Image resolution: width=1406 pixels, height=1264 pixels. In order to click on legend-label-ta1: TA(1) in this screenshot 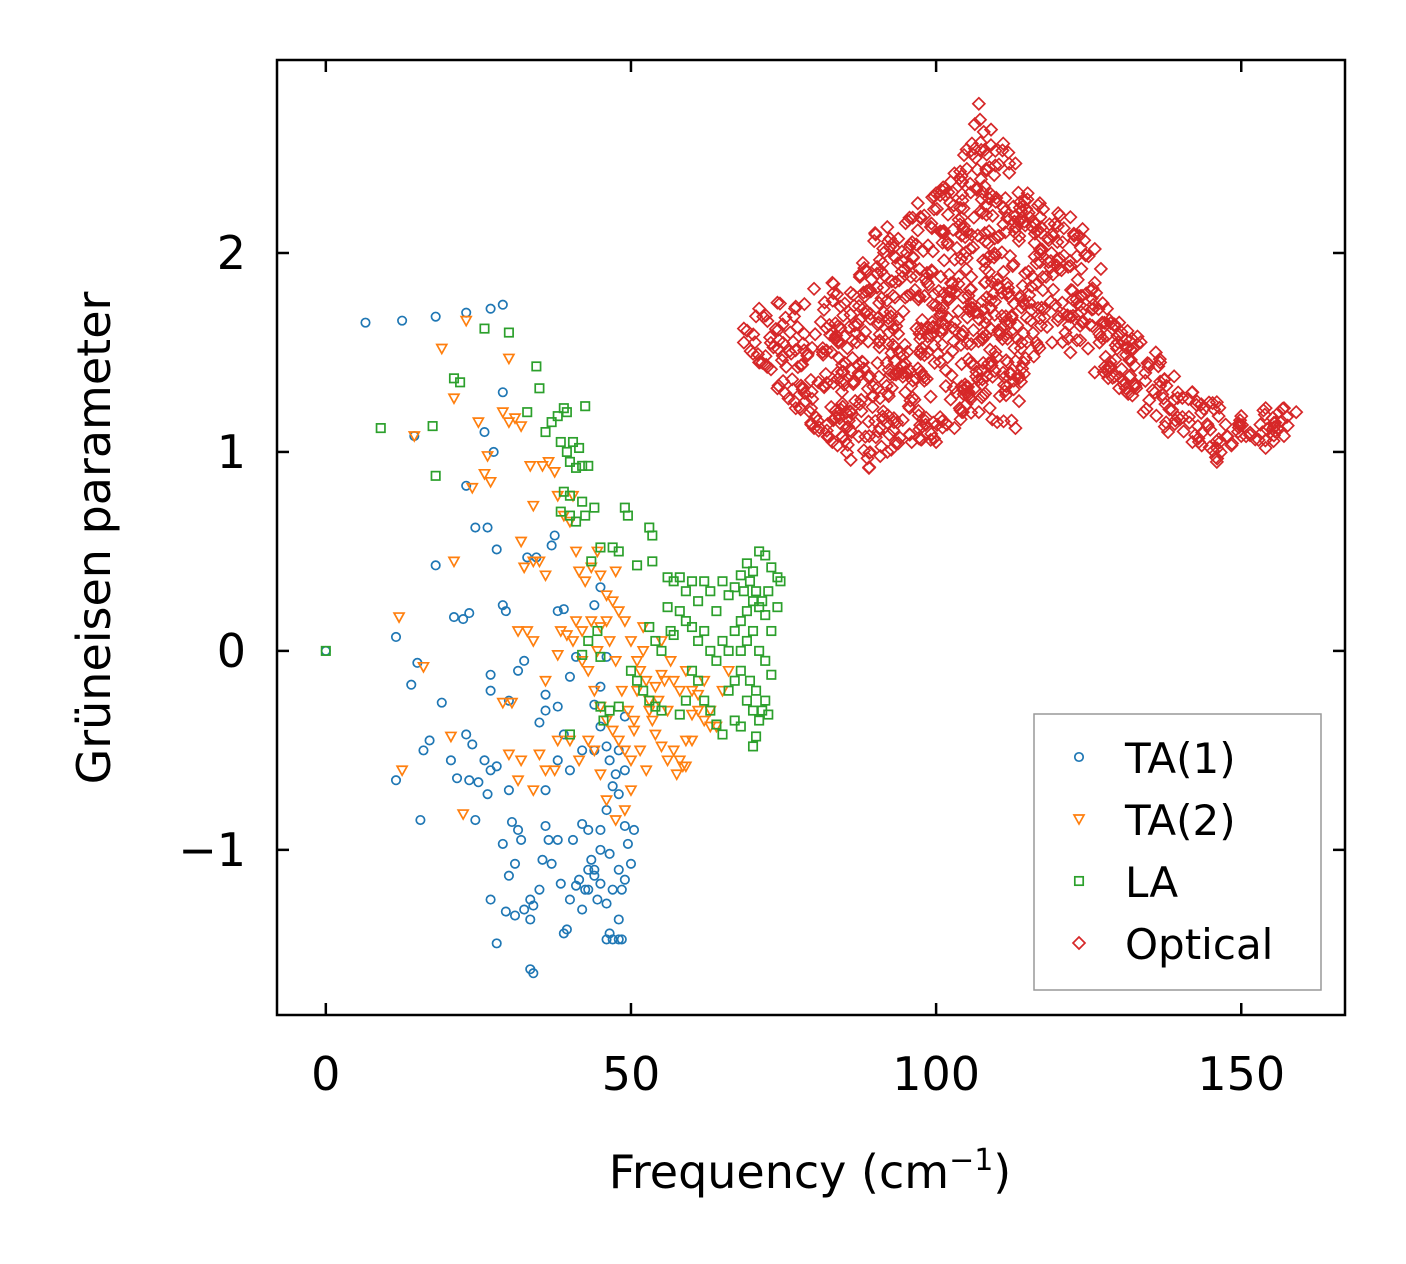, I will do `click(1180, 758)`.